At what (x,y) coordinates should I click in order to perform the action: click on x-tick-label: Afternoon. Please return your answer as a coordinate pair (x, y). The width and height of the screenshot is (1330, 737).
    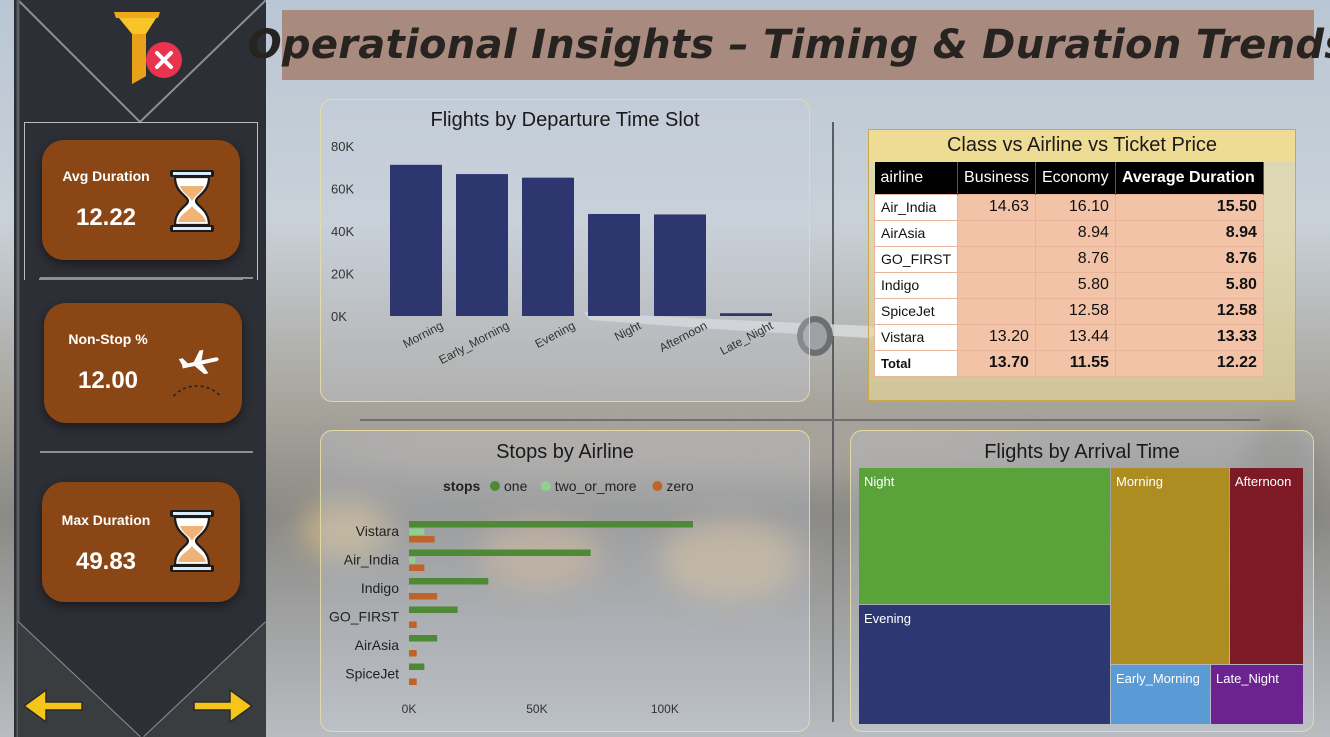
    Looking at the image, I should click on (683, 336).